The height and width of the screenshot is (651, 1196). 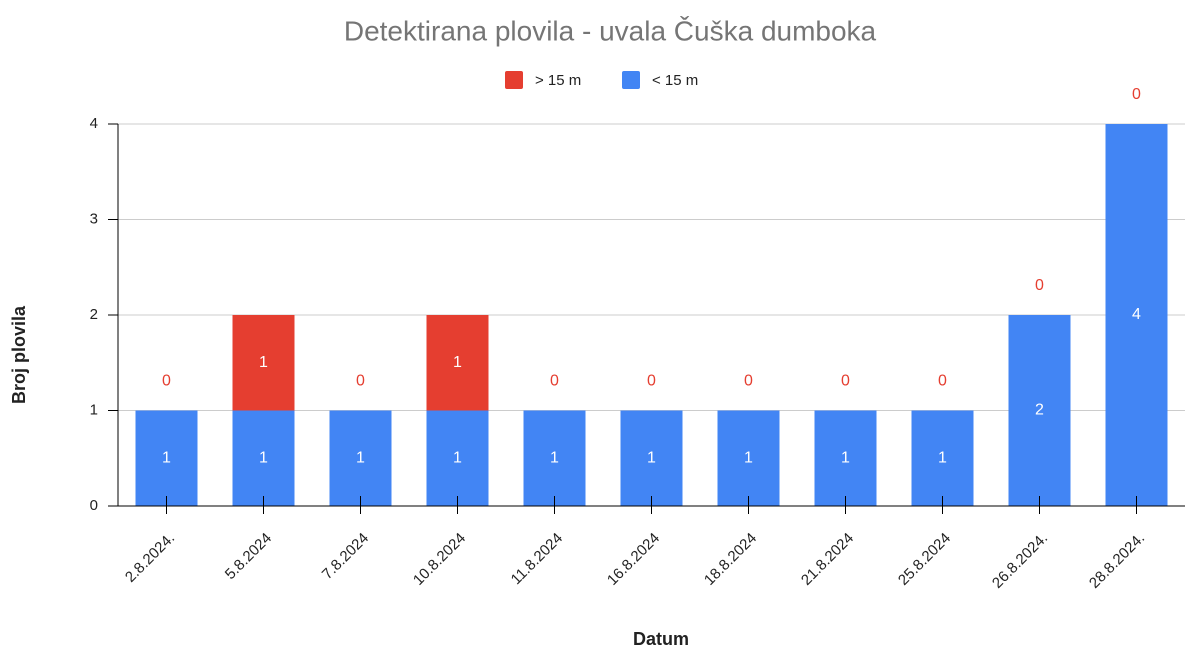 What do you see at coordinates (94, 505) in the screenshot?
I see `y-tick-label: 0` at bounding box center [94, 505].